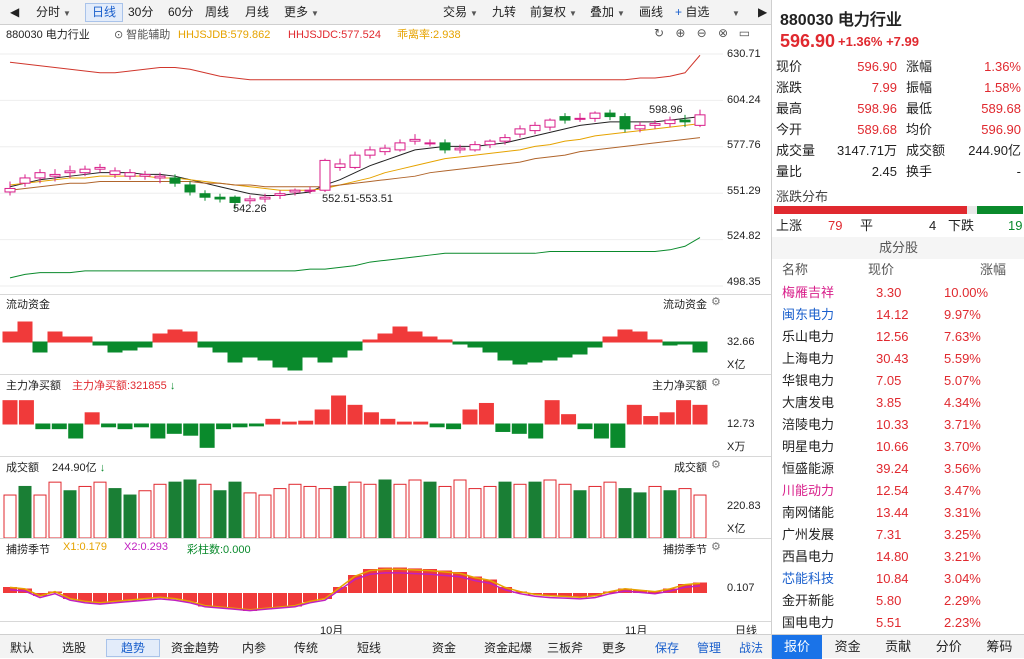 This screenshot has width=1024, height=659. I want to click on chart-controls: ↻ ⊕ ⊖ ⊗ ▭, so click(701, 35).